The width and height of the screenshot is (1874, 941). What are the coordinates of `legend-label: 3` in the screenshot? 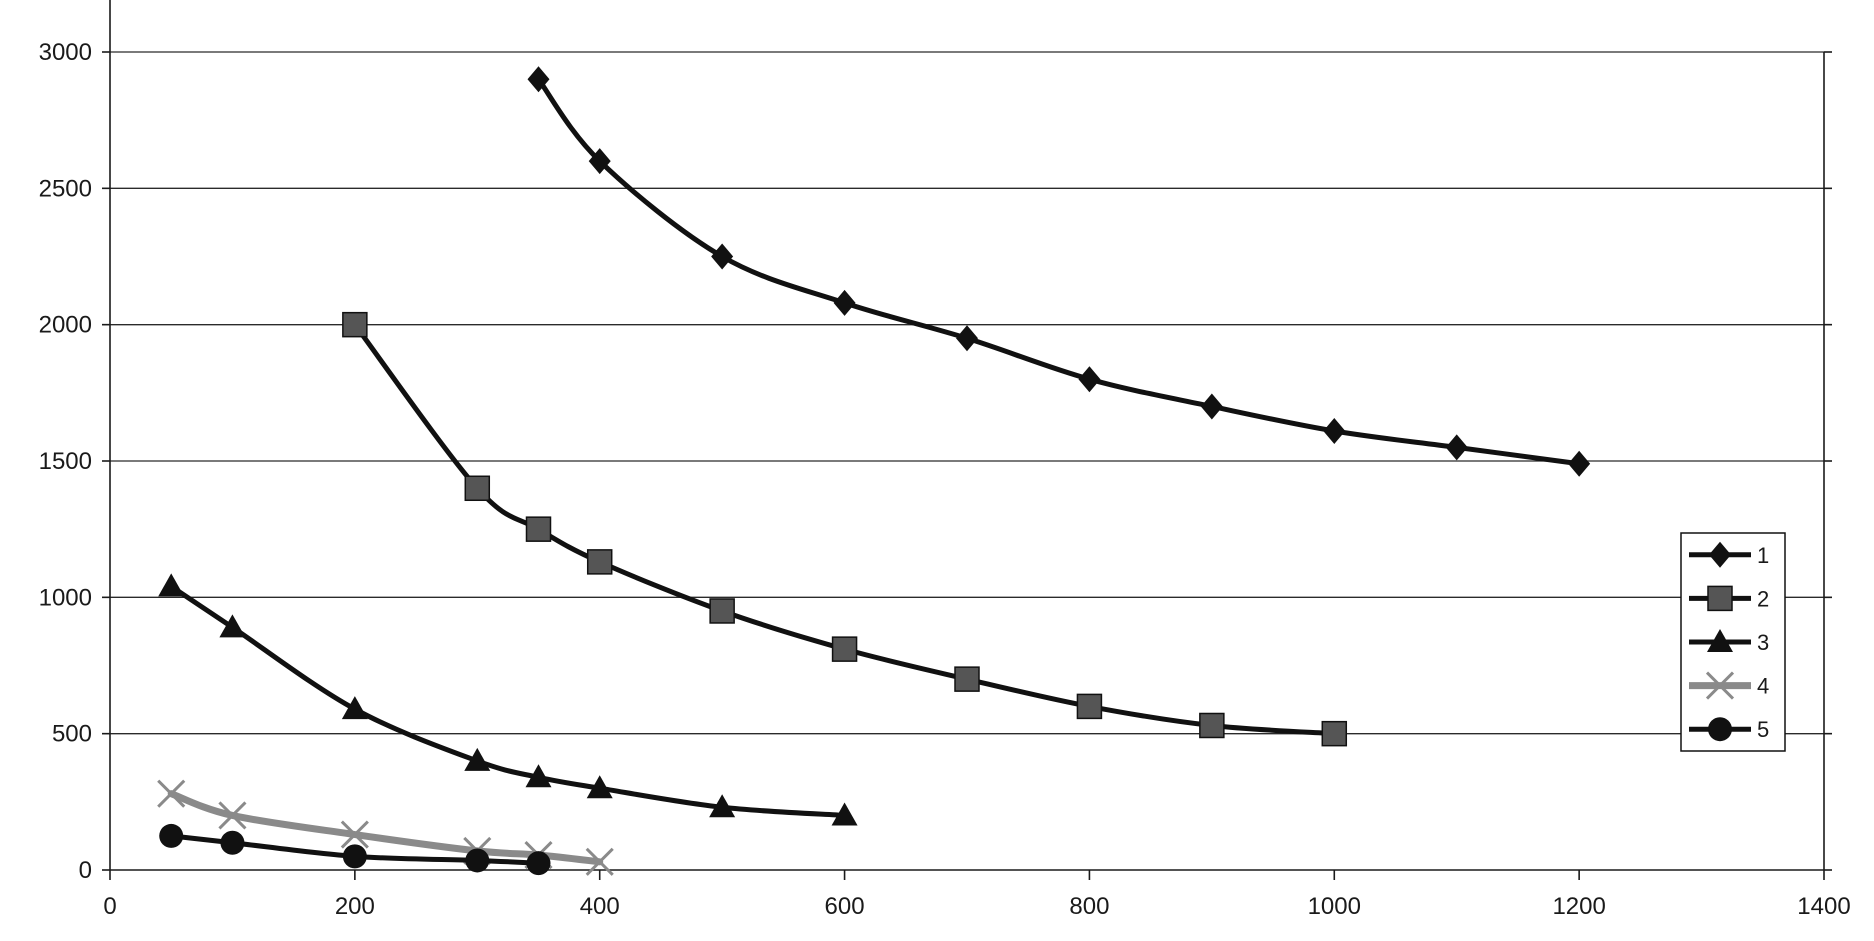 It's located at (1763, 642).